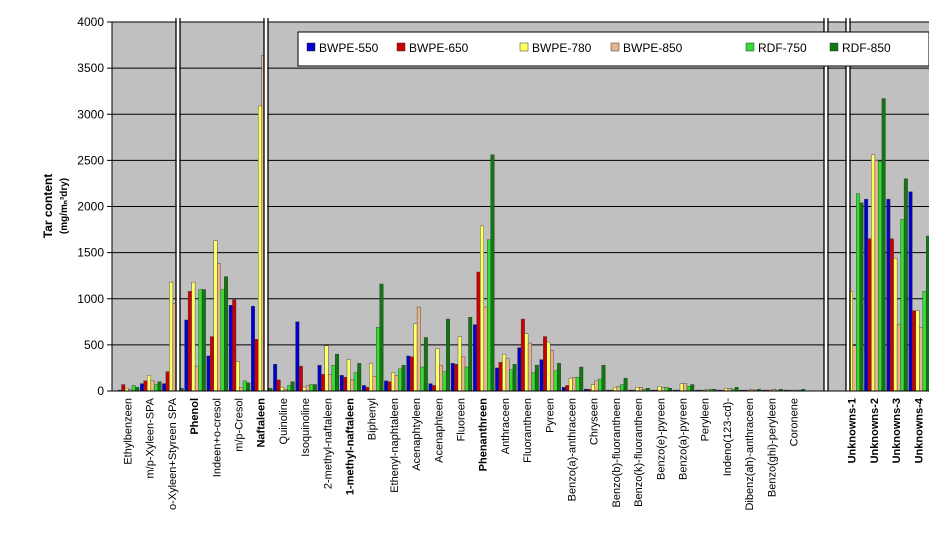 The height and width of the screenshot is (557, 929). I want to click on x-category-label: Peryleen, so click(706, 419).